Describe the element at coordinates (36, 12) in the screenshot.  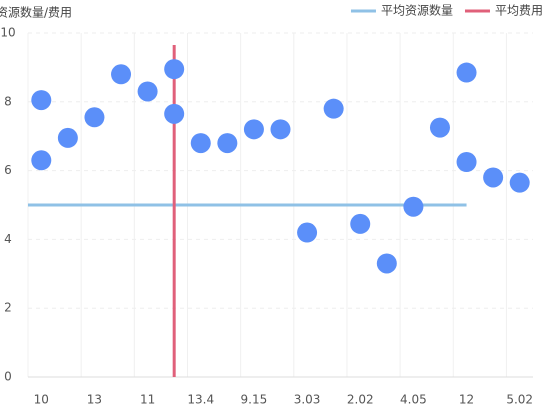
I see `y-axis-label: 资源数量/费用` at that location.